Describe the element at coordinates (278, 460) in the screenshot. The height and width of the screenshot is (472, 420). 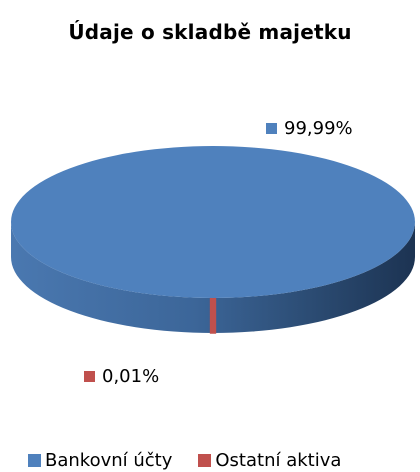
I see `legend-label-other: Ostatní aktiva` at that location.